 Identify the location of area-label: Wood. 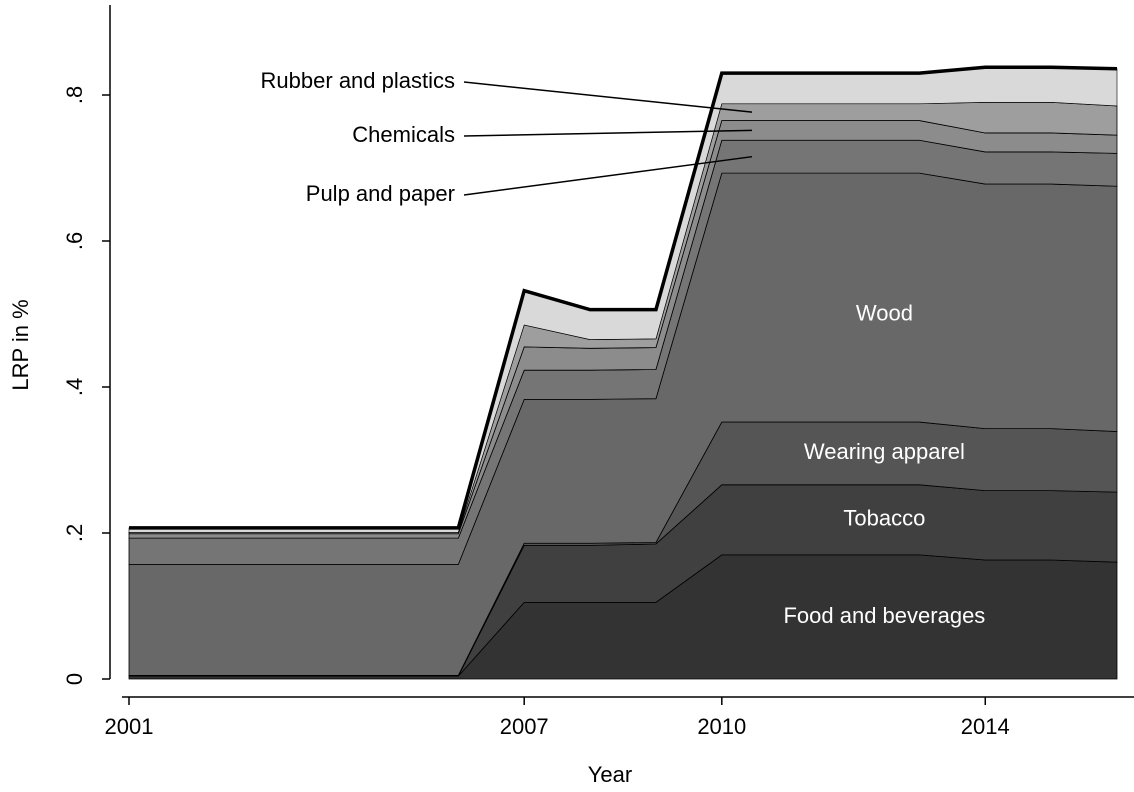
(884, 312).